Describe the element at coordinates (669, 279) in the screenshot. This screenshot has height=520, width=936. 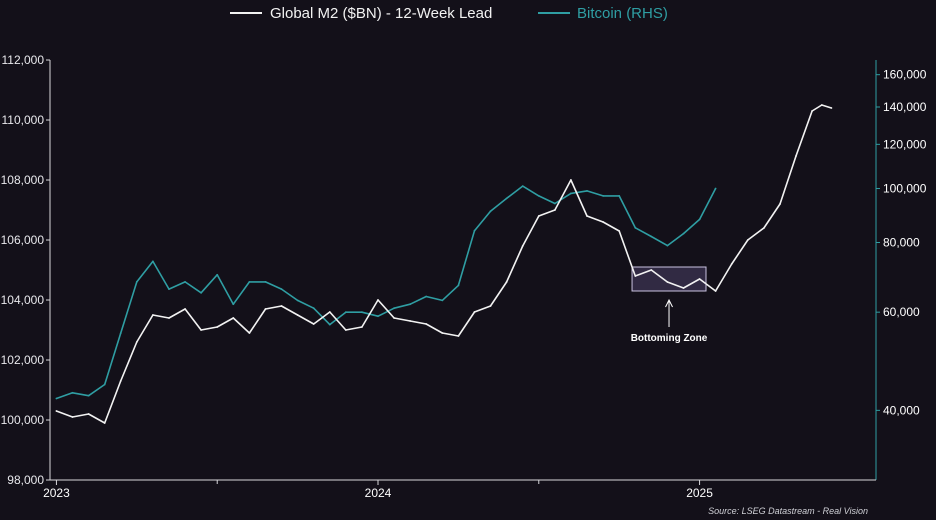
I see `bottoming-zone-box` at that location.